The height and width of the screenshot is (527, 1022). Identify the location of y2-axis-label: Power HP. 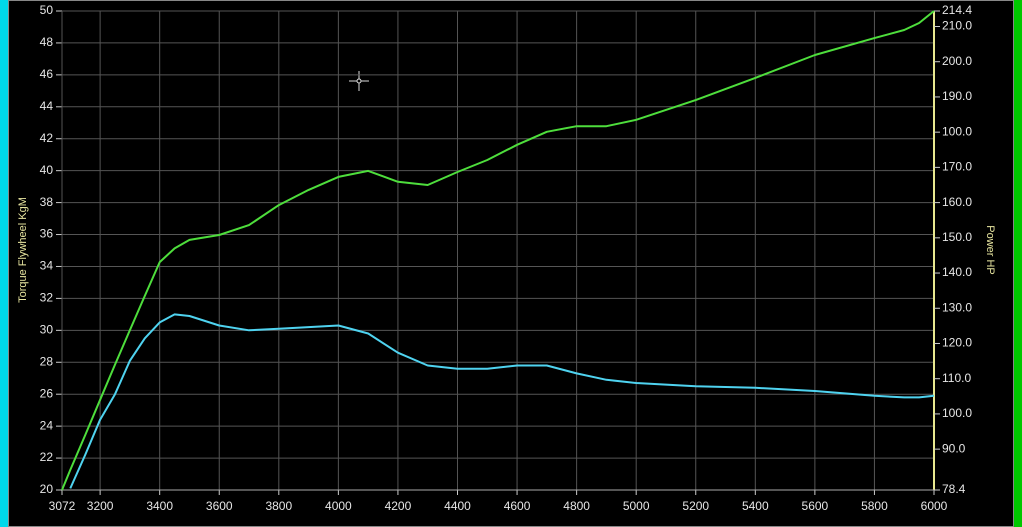
(990, 250).